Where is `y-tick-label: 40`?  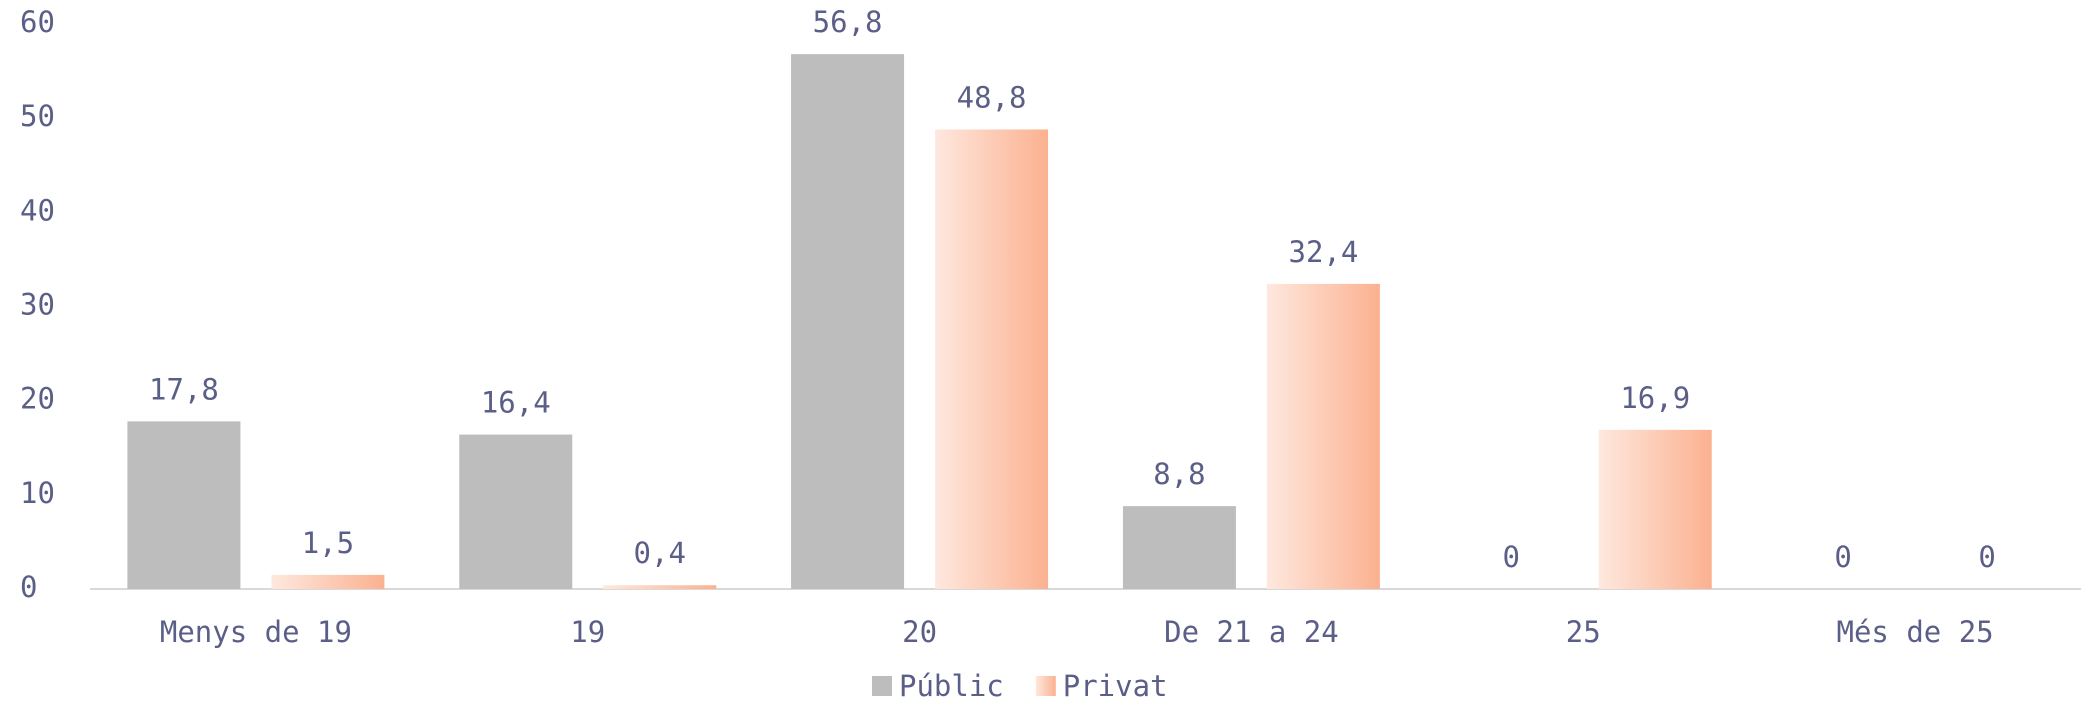
y-tick-label: 40 is located at coordinates (37, 210).